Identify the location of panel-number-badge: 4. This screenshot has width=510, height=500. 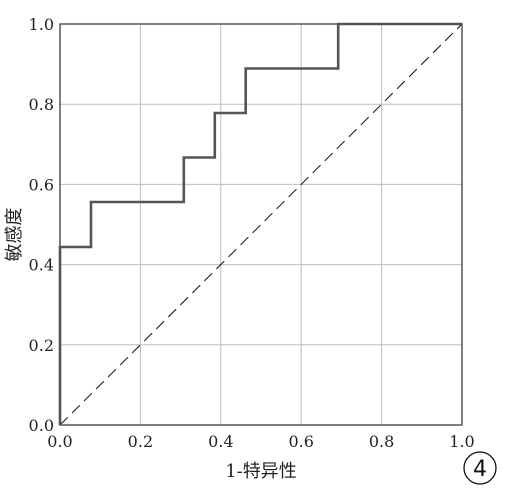
(480, 468).